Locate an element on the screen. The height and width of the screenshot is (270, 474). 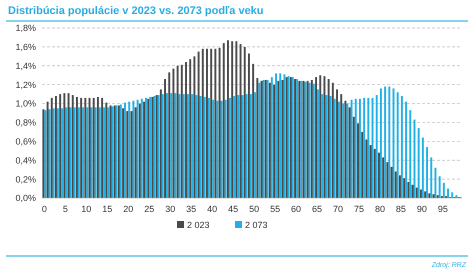
x-tick-label: 10 is located at coordinates (86, 209).